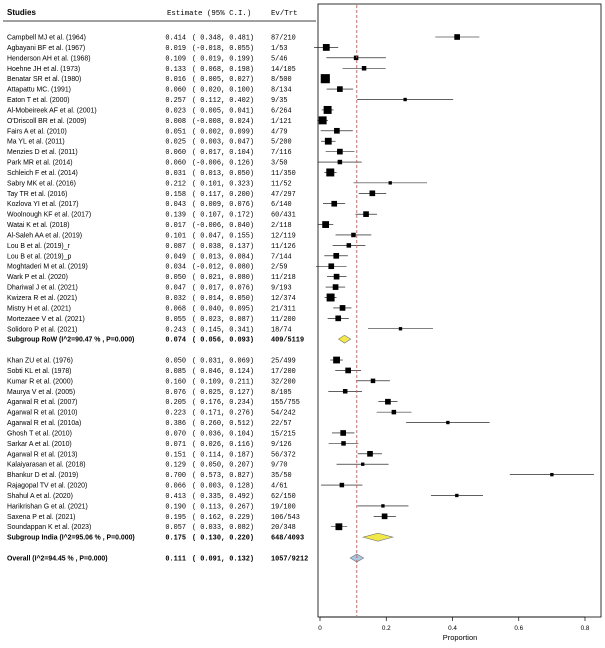  I want to click on study-label: O'Driscoll BR et al. (2009), so click(46, 121).